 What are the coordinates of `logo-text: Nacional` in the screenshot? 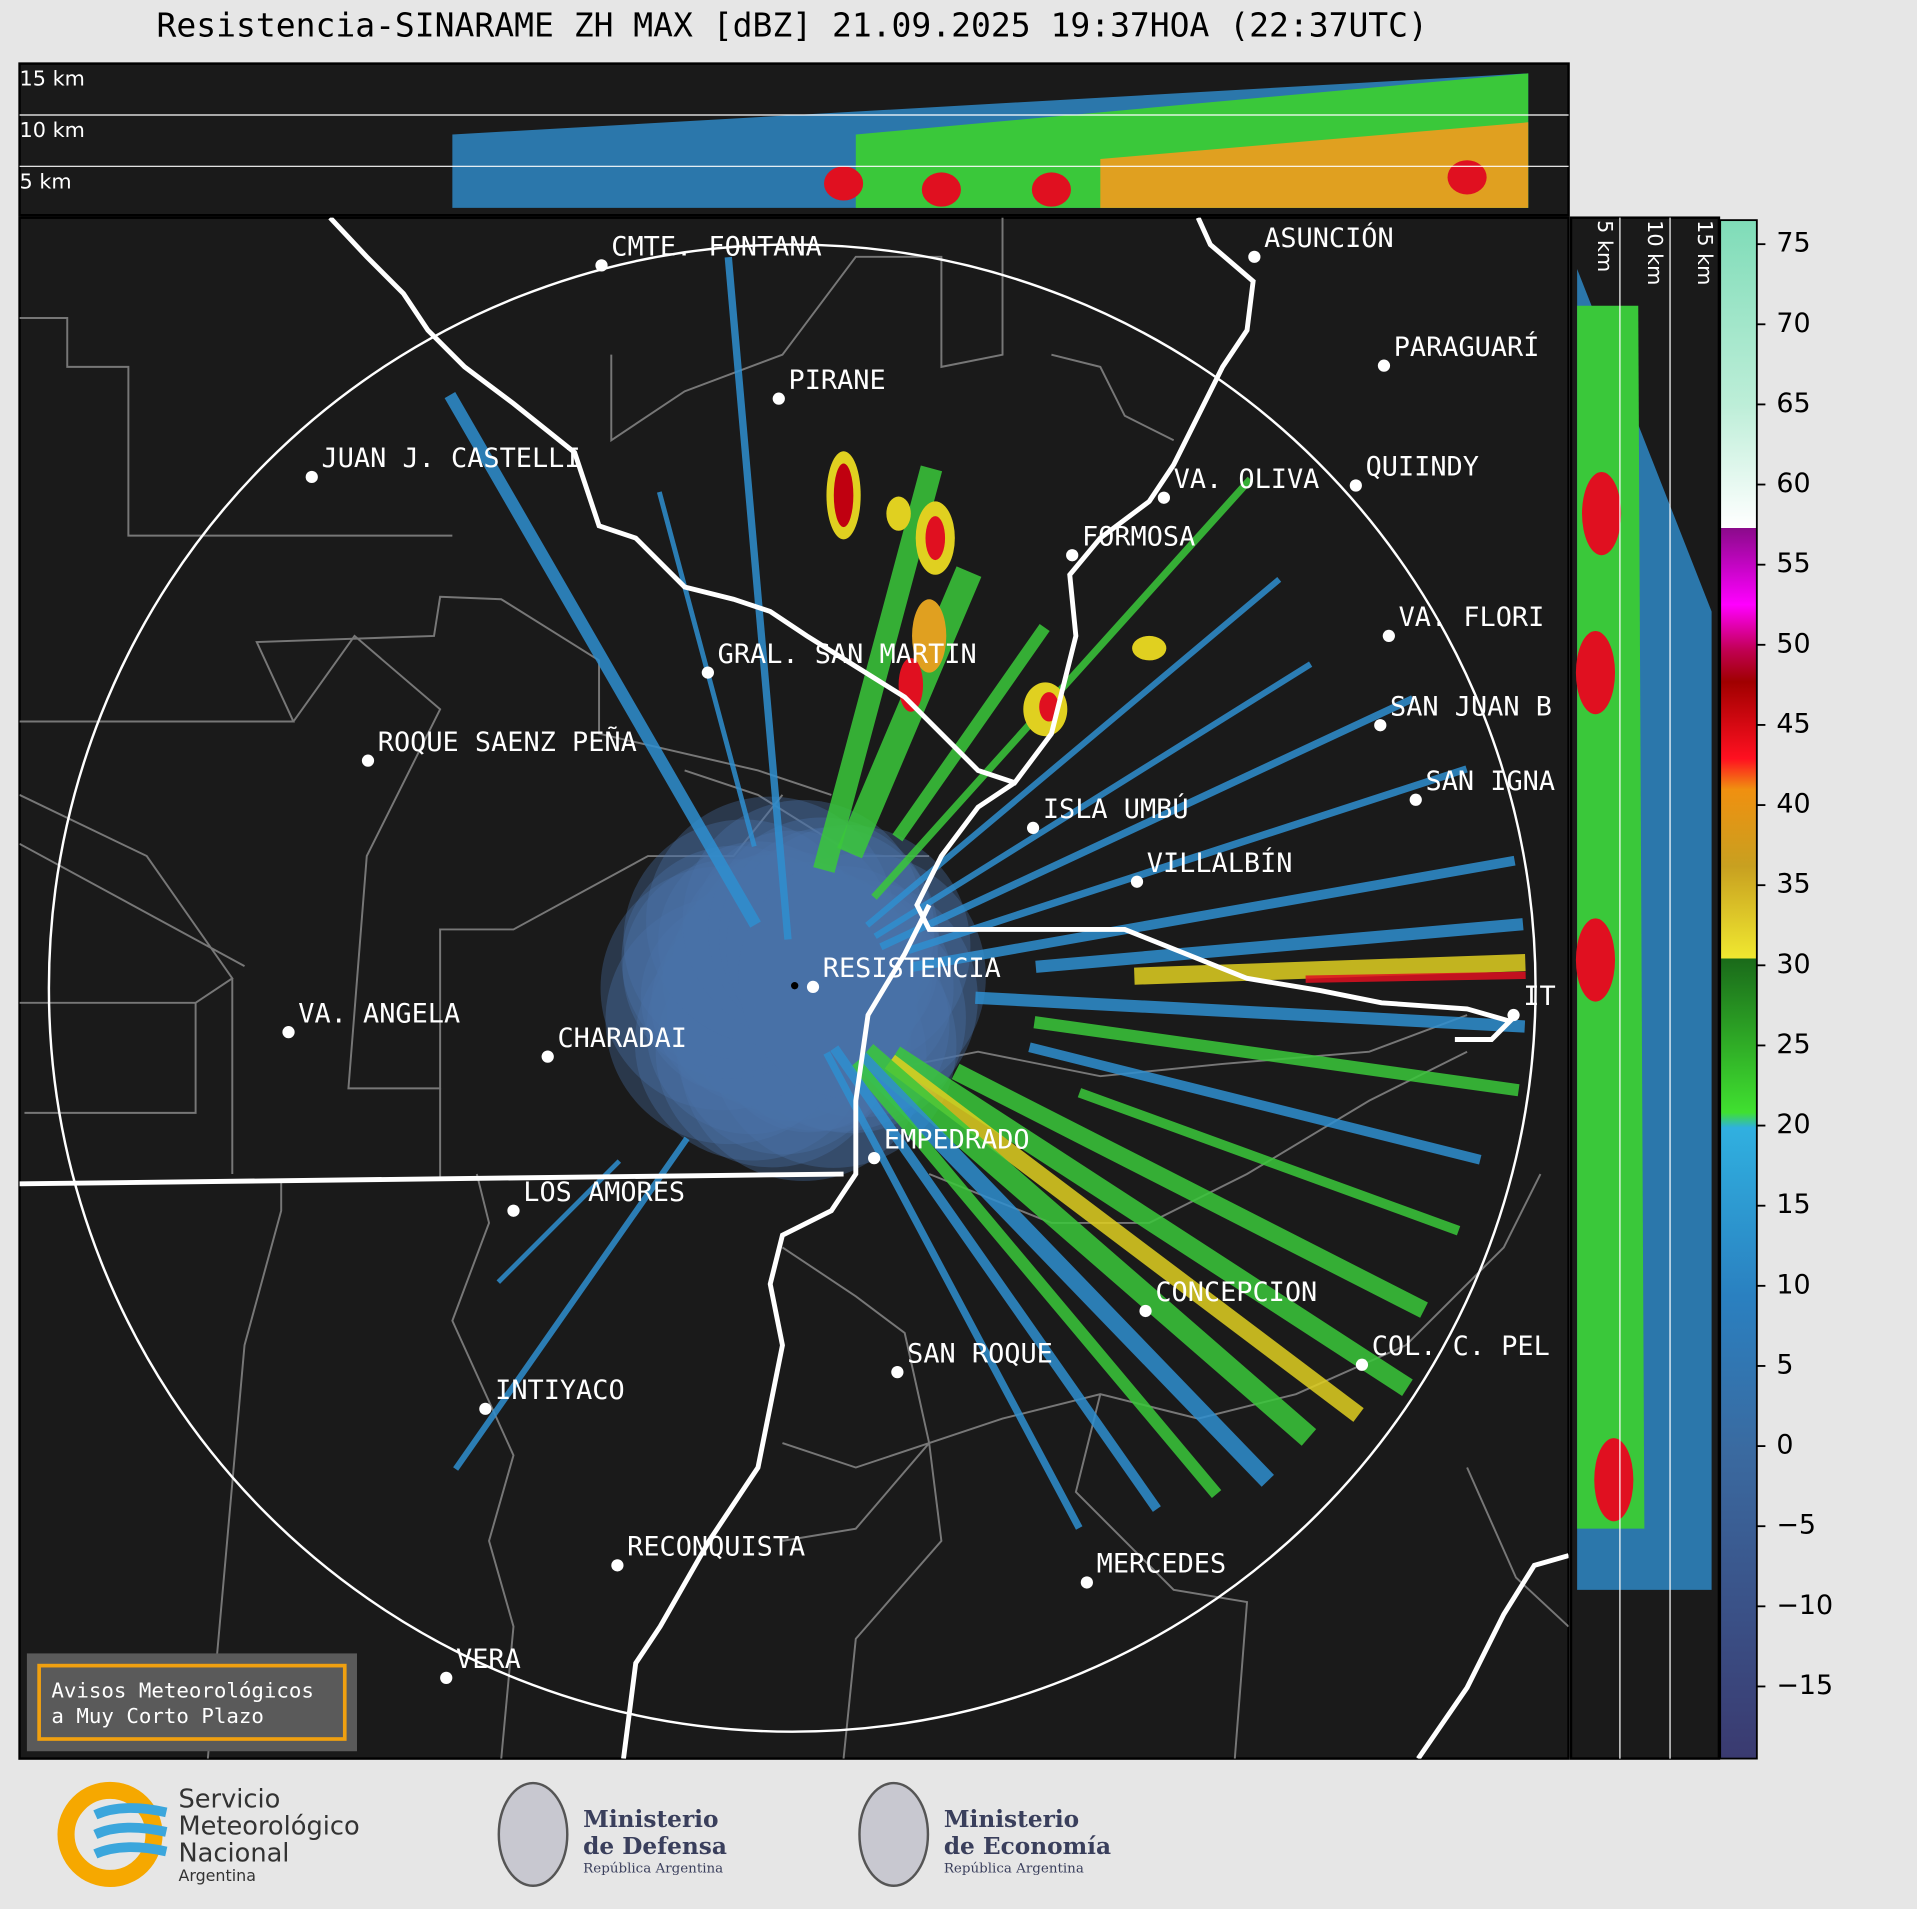 It's located at (233, 1853).